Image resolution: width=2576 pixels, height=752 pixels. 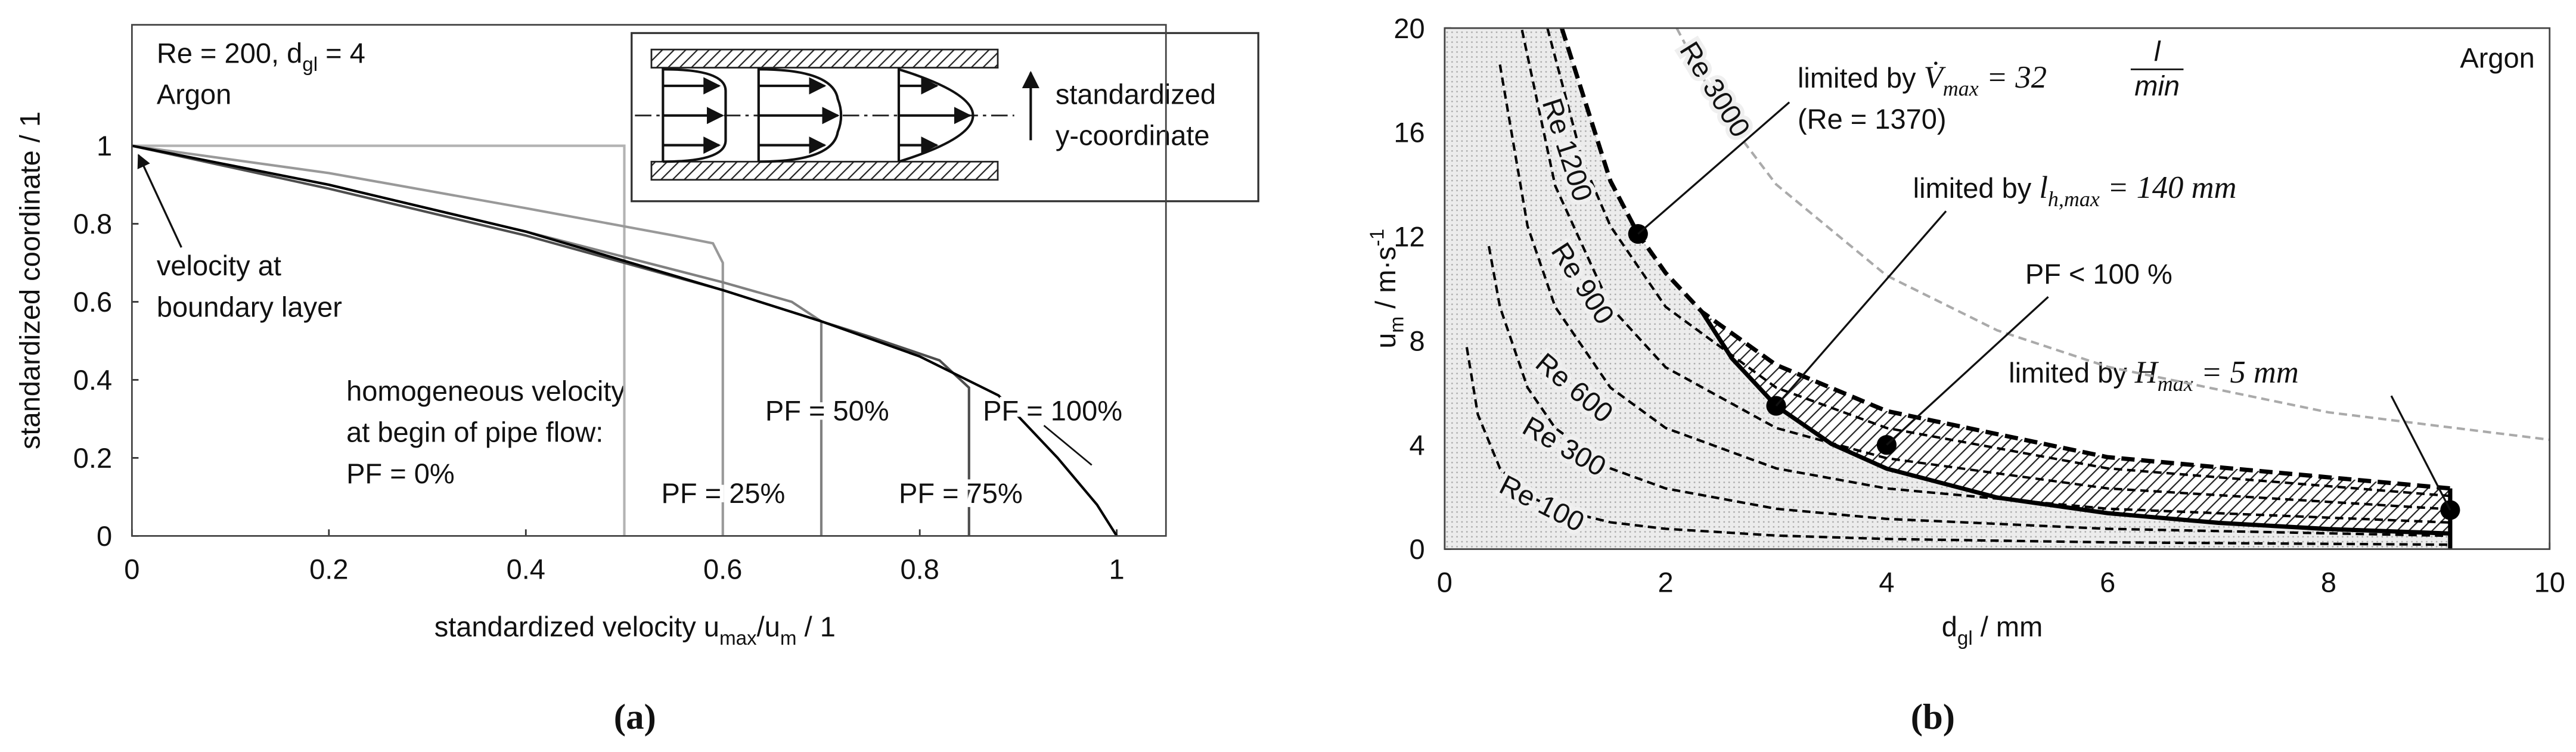 What do you see at coordinates (2107, 582) in the screenshot?
I see `x-tick-label: 6` at bounding box center [2107, 582].